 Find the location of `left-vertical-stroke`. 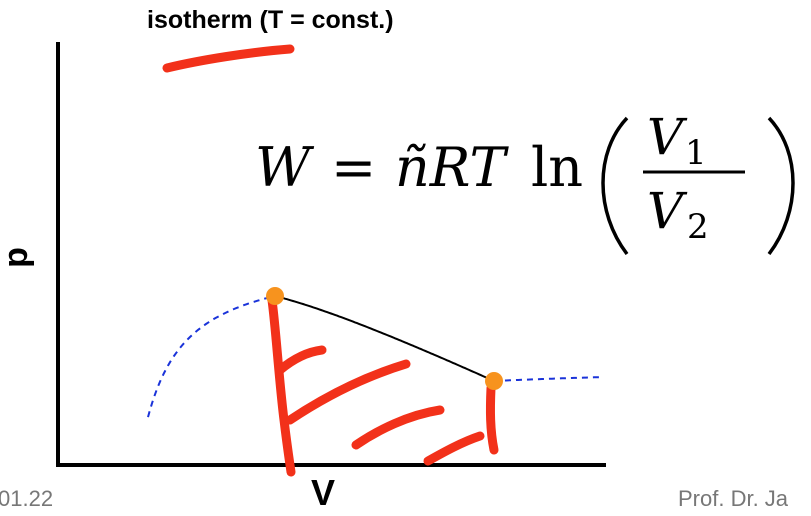

left-vertical-stroke is located at coordinates (281, 386).